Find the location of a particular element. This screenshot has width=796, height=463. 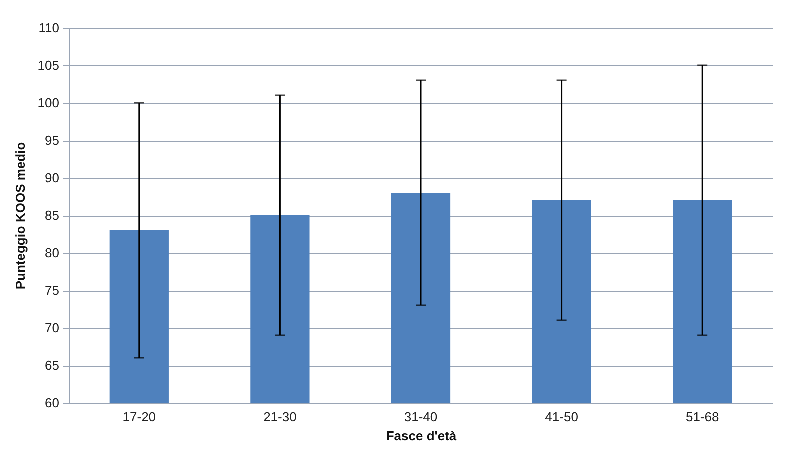

y-tick-label: 80 is located at coordinates (52, 253).